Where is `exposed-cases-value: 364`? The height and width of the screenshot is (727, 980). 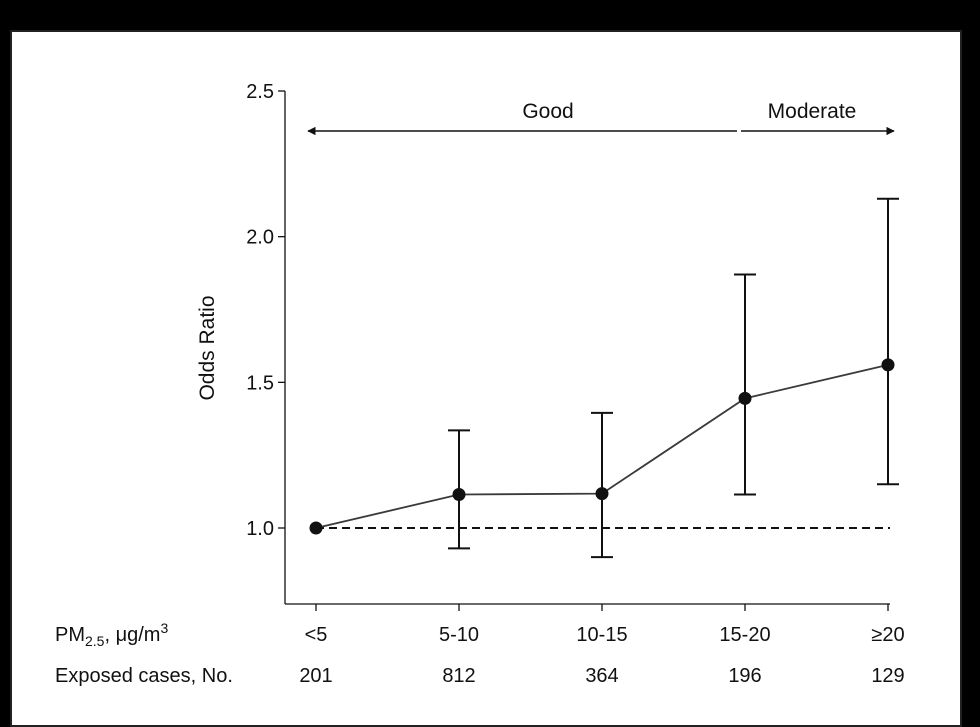 exposed-cases-value: 364 is located at coordinates (601, 676).